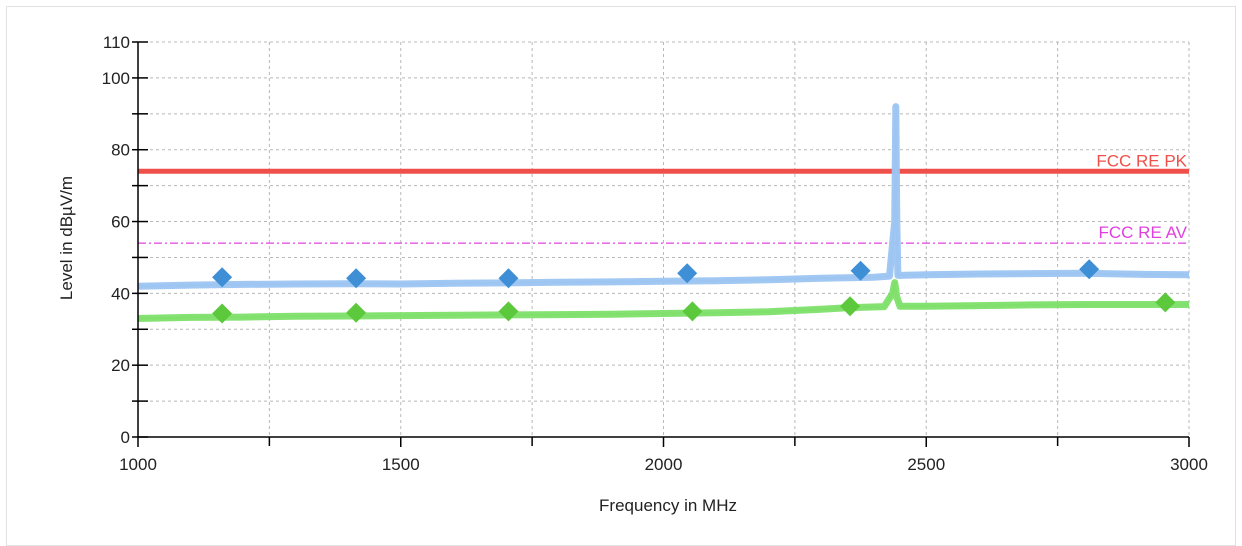  What do you see at coordinates (120, 222) in the screenshot?
I see `y-tick-label: 60` at bounding box center [120, 222].